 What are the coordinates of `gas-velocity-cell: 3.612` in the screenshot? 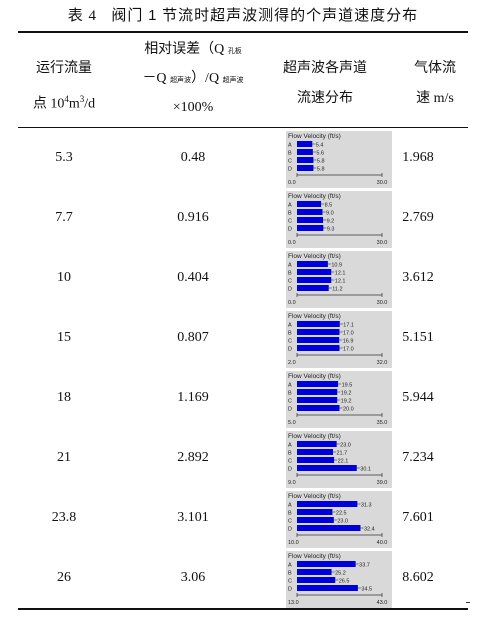 It's located at (418, 277).